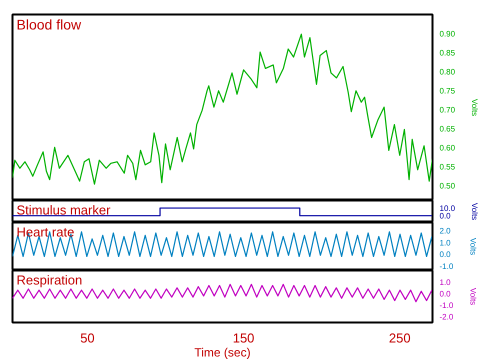 Image resolution: width=480 pixels, height=360 pixels. Describe the element at coordinates (448, 53) in the screenshot. I see `y-tick-label: 0.85` at that location.